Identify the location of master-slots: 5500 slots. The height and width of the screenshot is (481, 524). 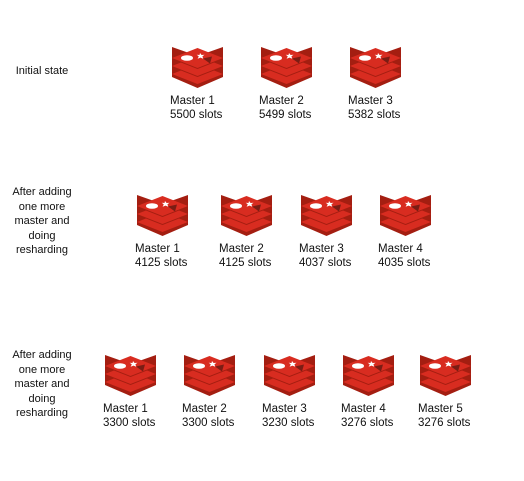
(196, 115).